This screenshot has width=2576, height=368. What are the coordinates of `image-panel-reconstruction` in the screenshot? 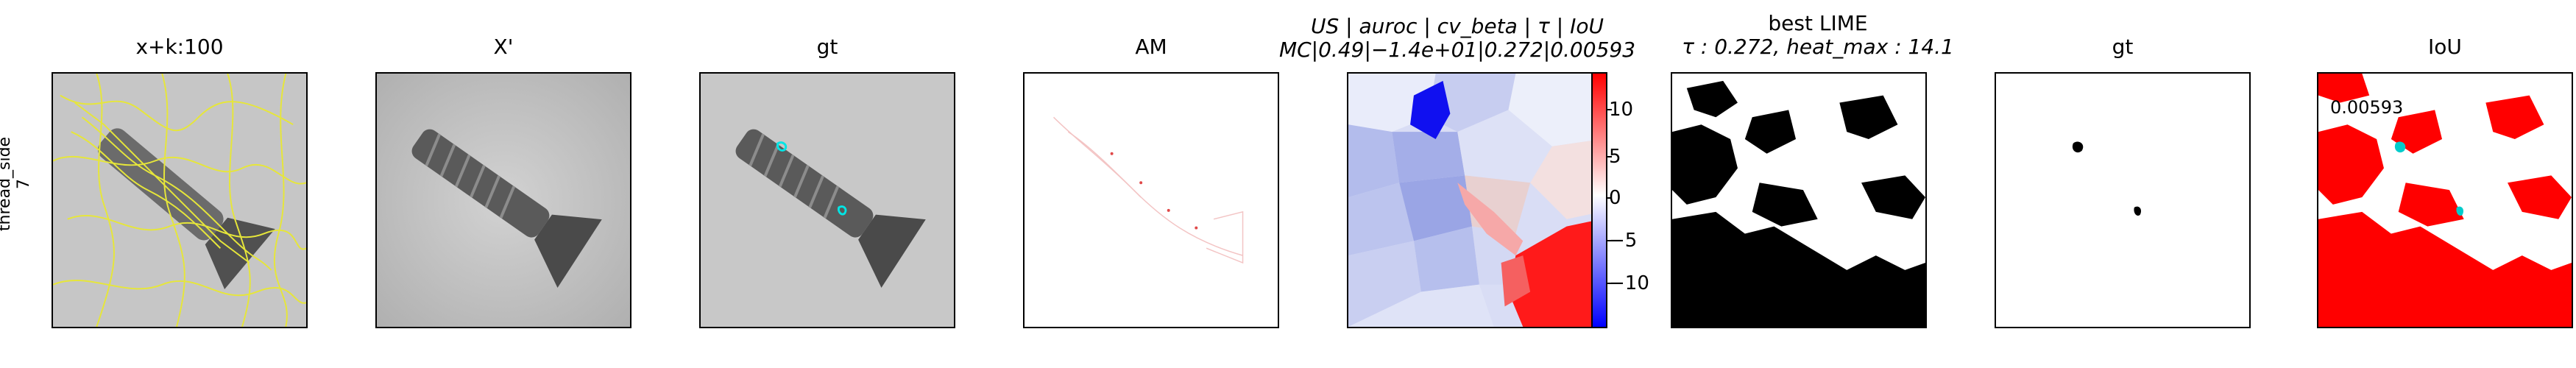 It's located at (503, 200).